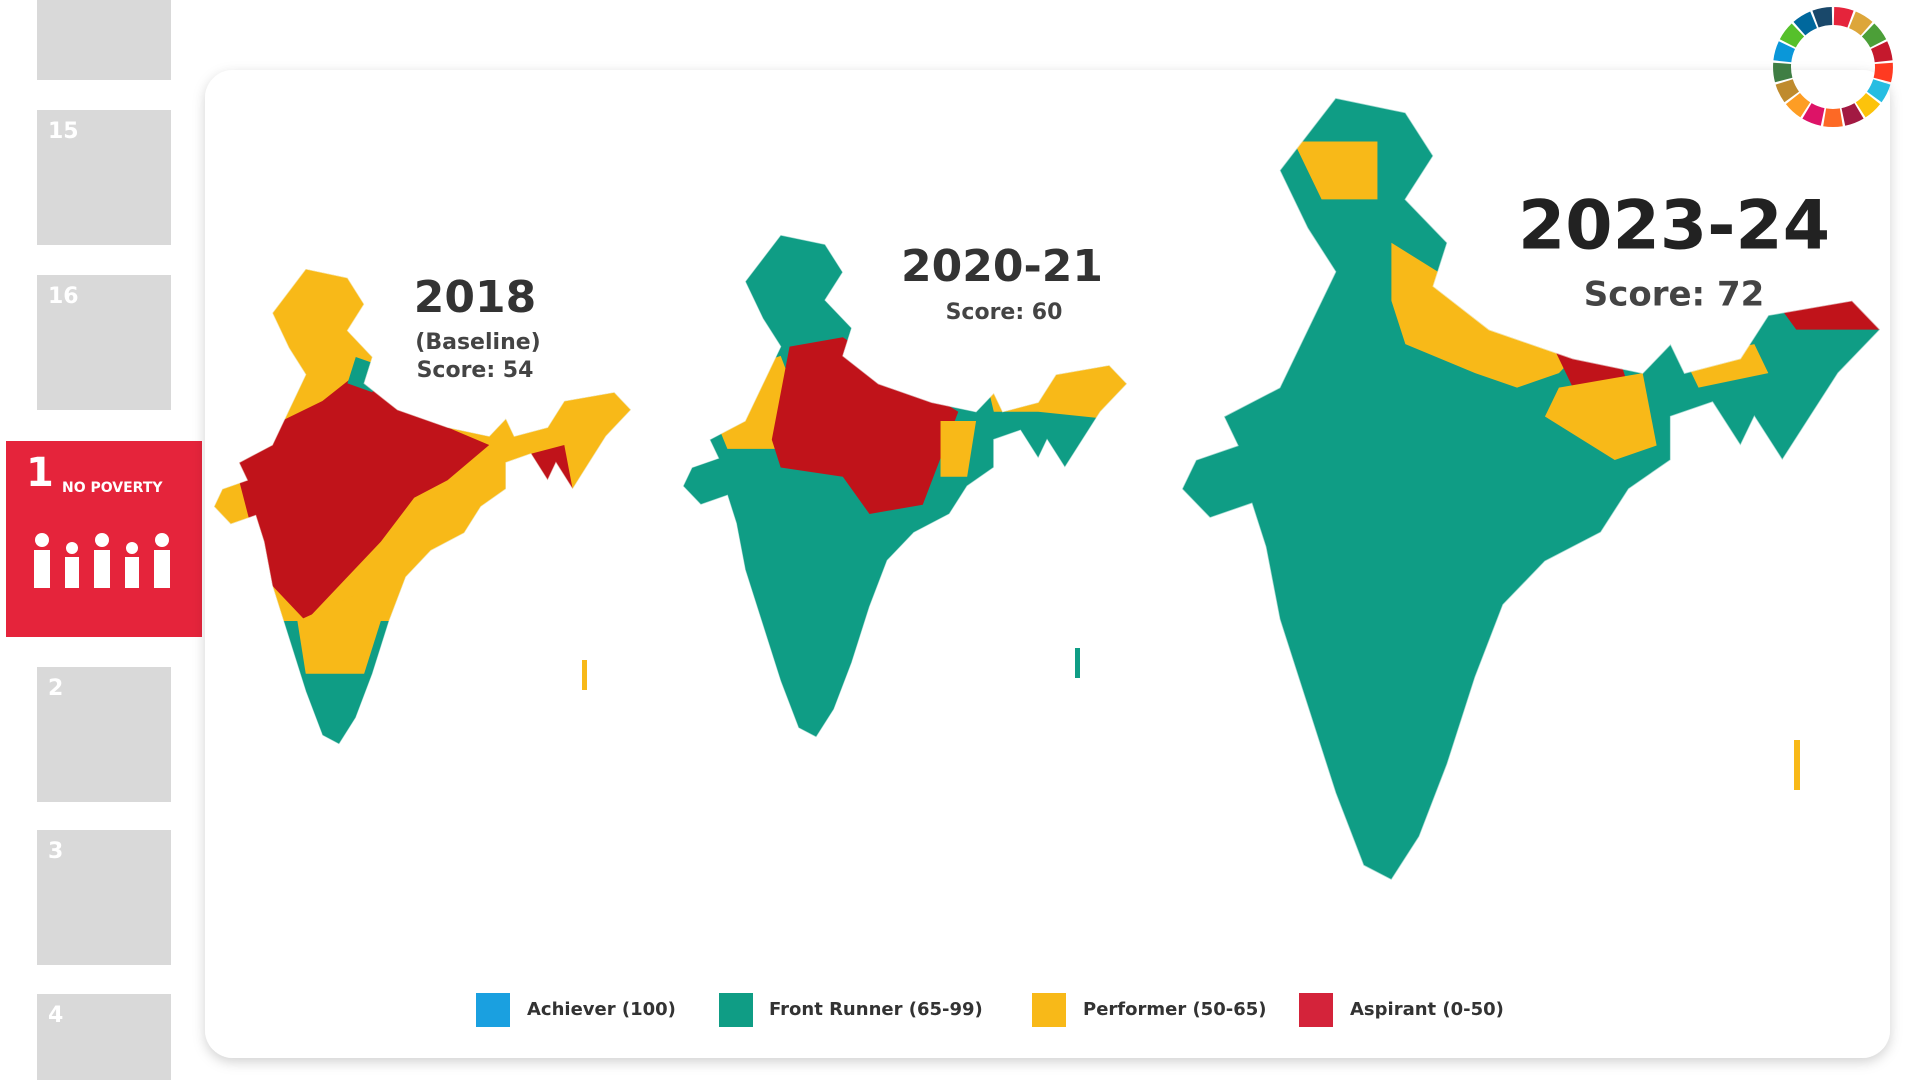 The height and width of the screenshot is (1084, 1920). What do you see at coordinates (1674, 295) in the screenshot?
I see `map-score: Score: 72` at bounding box center [1674, 295].